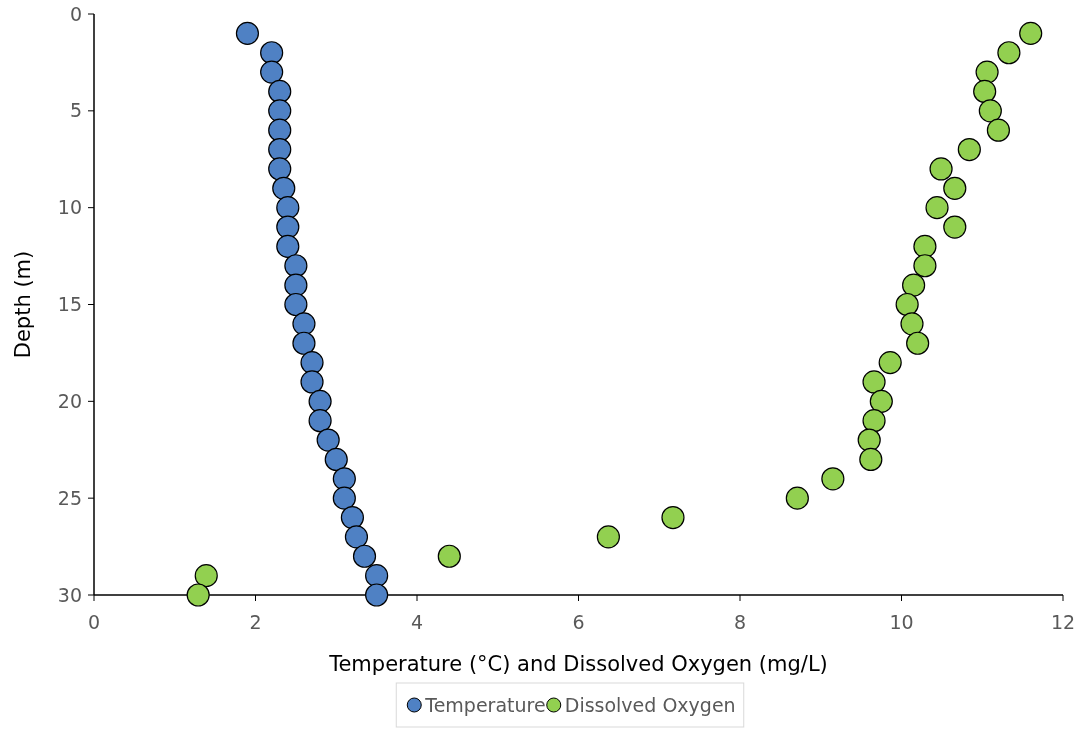 The width and height of the screenshot is (1080, 744). I want to click on legend-label: Dissolved Oxygen, so click(650, 704).